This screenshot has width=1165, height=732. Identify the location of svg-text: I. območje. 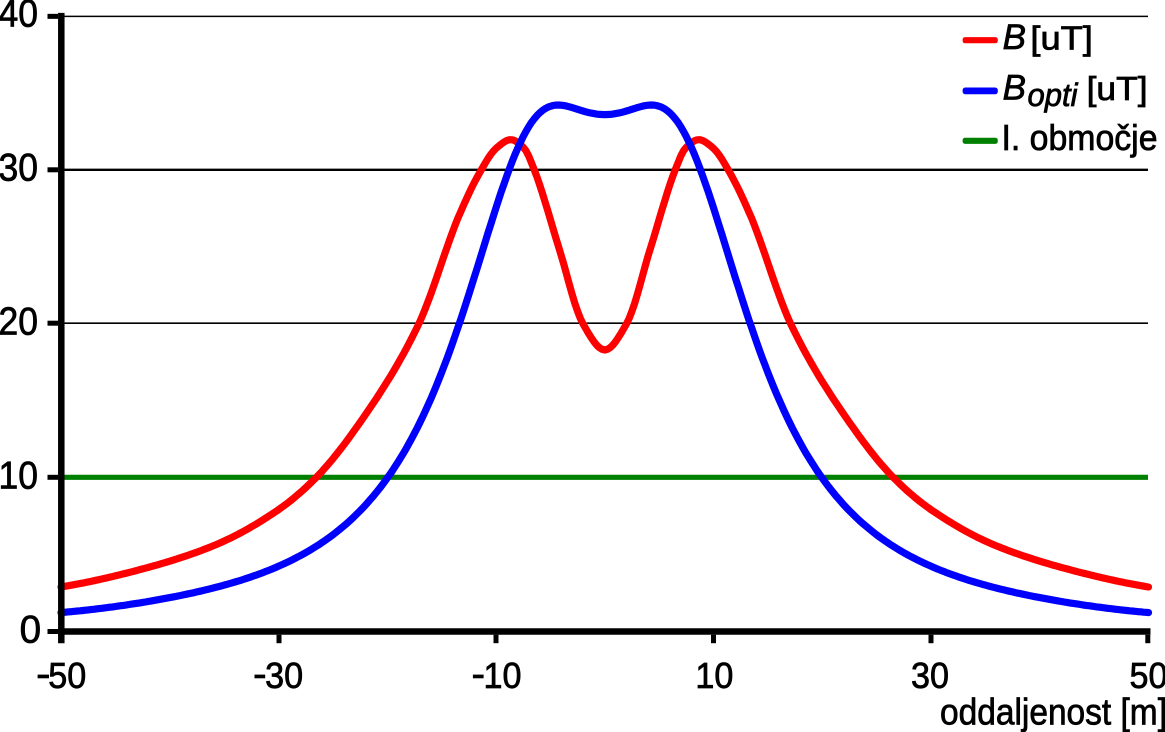
(1080, 137).